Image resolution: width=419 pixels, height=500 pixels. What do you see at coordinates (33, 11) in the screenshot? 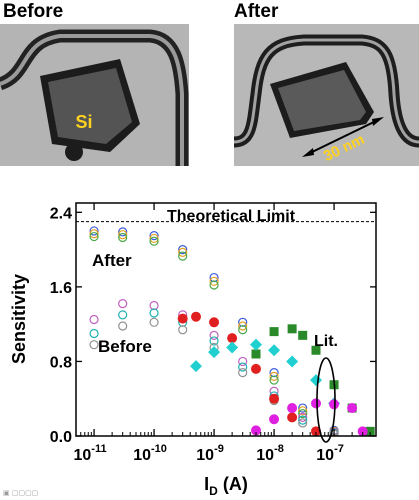
I see `before-panel-title: Before` at bounding box center [33, 11].